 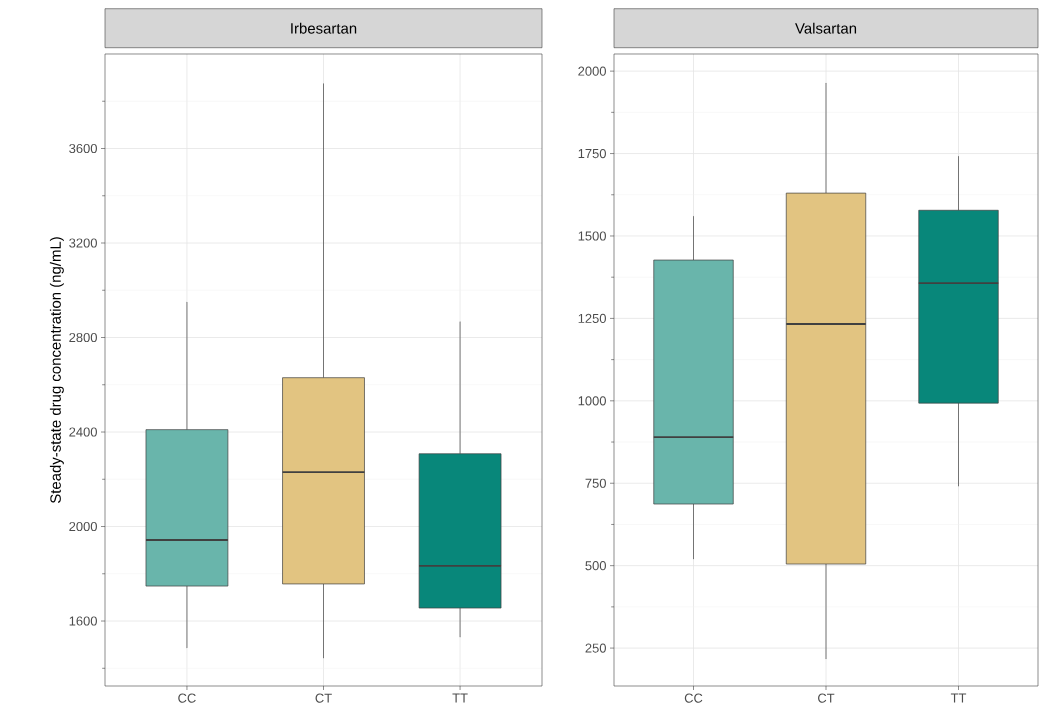 I want to click on y-tick-label: 1600, so click(x=83, y=621).